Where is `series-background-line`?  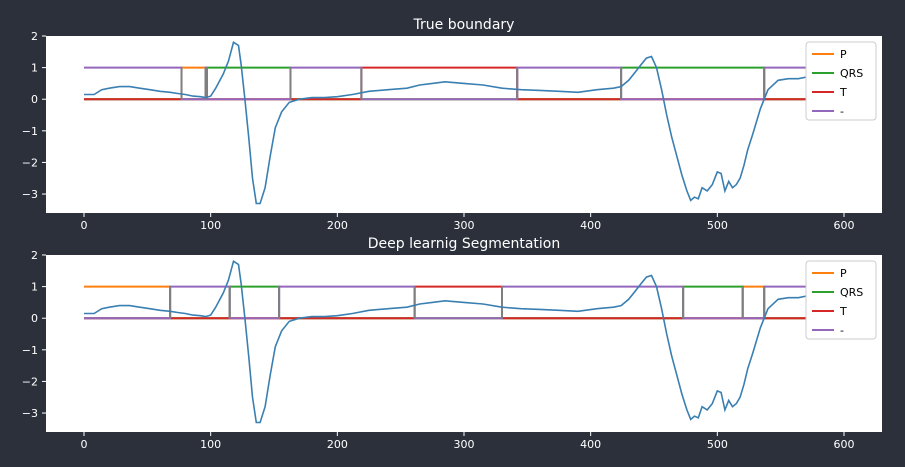 series-background-line is located at coordinates (464, 83).